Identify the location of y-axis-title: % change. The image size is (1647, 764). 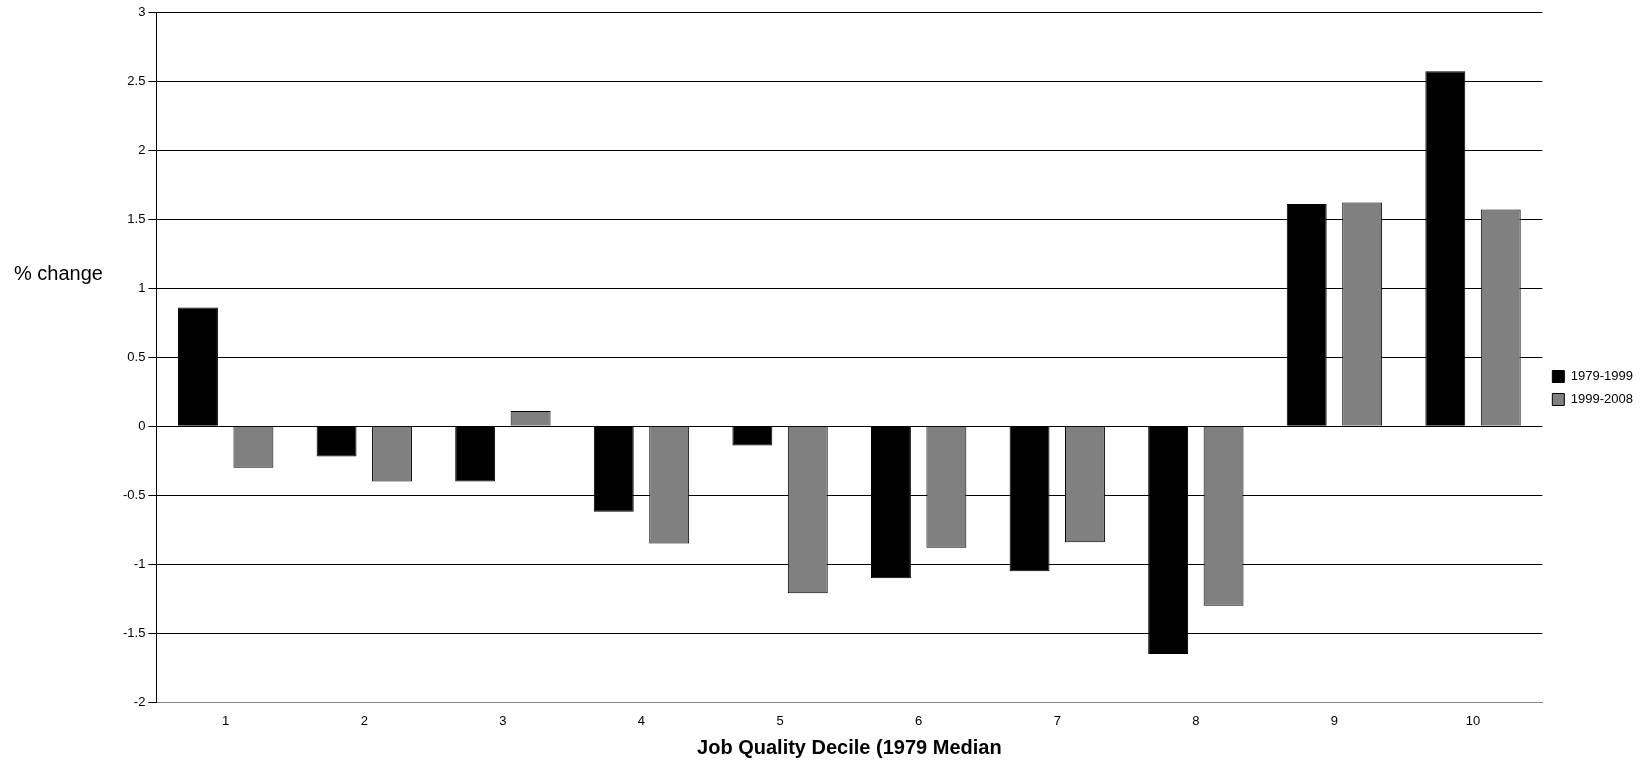
(58, 273).